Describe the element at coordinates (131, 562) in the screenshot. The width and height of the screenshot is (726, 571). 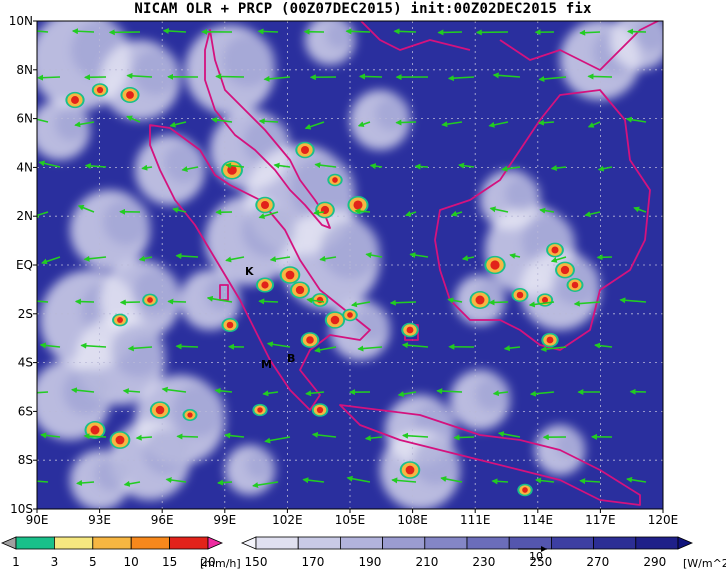
I see `colorbar-tick-label: 10` at that location.